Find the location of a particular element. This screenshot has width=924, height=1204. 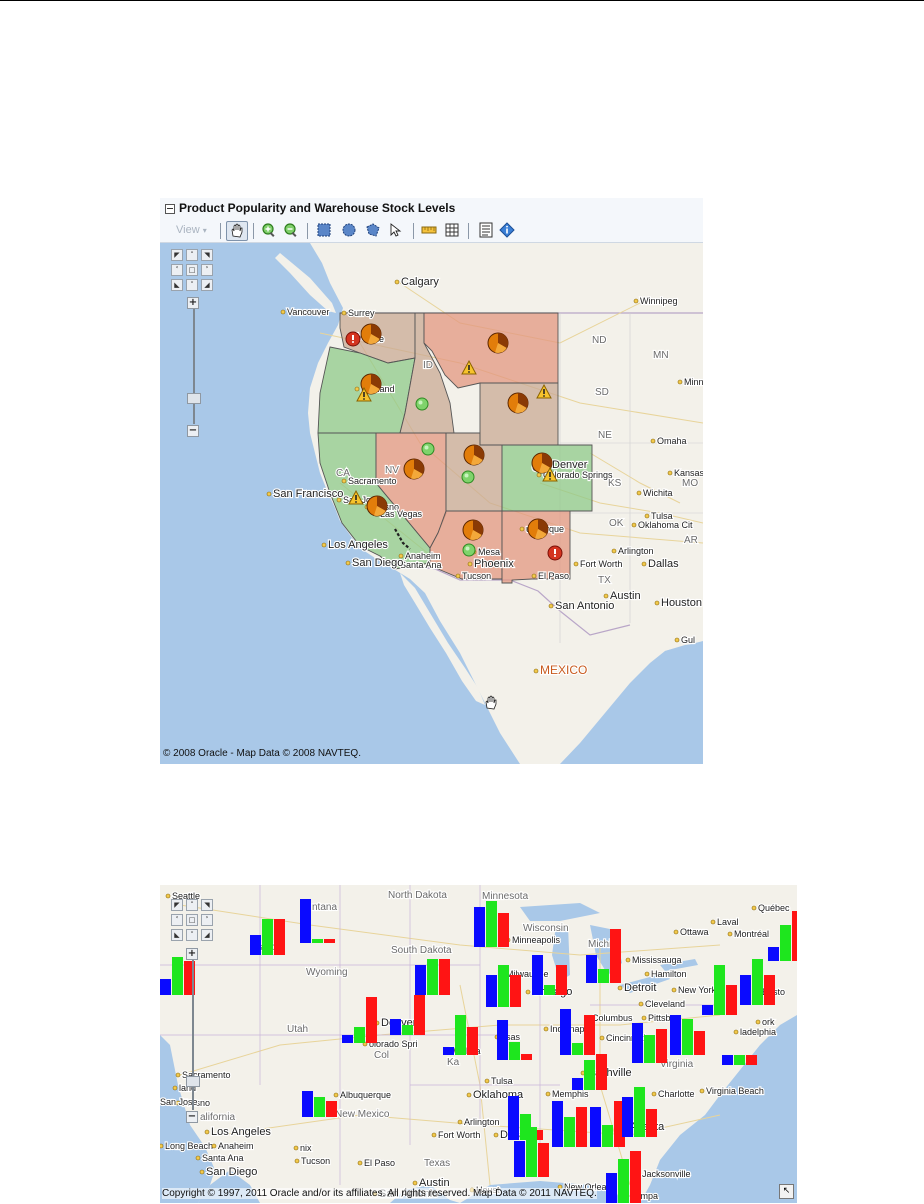

pie-chart-marker-montana is located at coordinates (498, 343).